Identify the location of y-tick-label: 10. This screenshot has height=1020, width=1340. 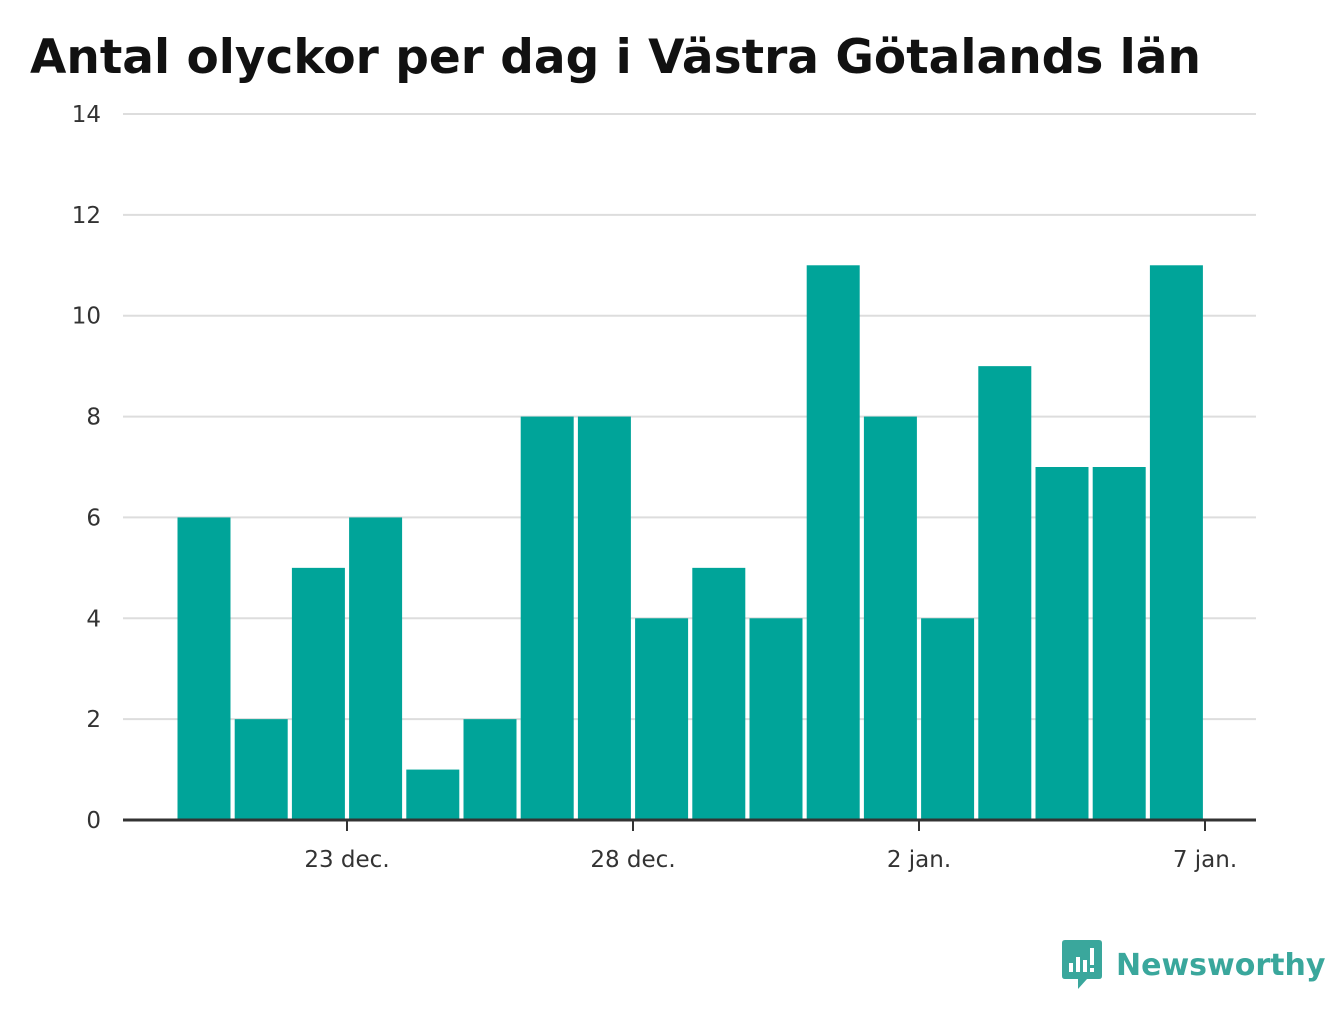
(86, 317).